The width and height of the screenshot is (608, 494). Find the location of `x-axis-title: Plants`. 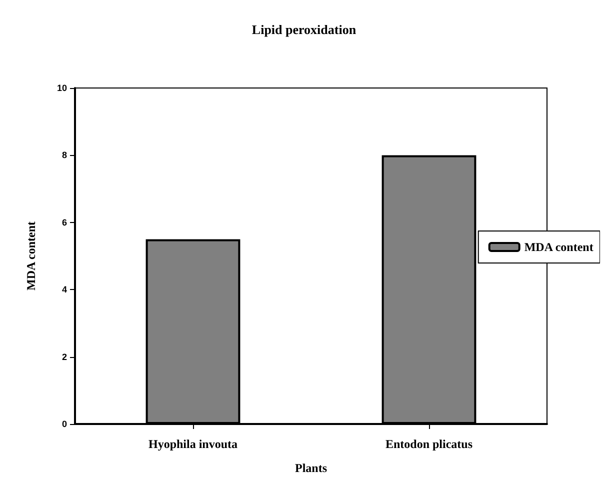

x-axis-title: Plants is located at coordinates (311, 468).